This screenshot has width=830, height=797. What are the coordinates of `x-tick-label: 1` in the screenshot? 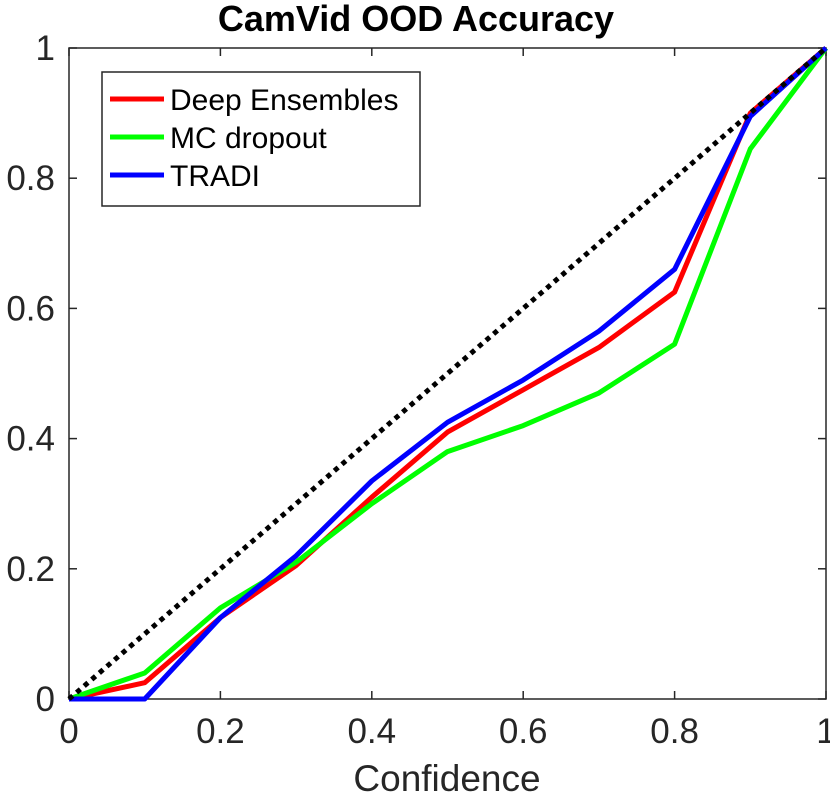 It's located at (823, 731).